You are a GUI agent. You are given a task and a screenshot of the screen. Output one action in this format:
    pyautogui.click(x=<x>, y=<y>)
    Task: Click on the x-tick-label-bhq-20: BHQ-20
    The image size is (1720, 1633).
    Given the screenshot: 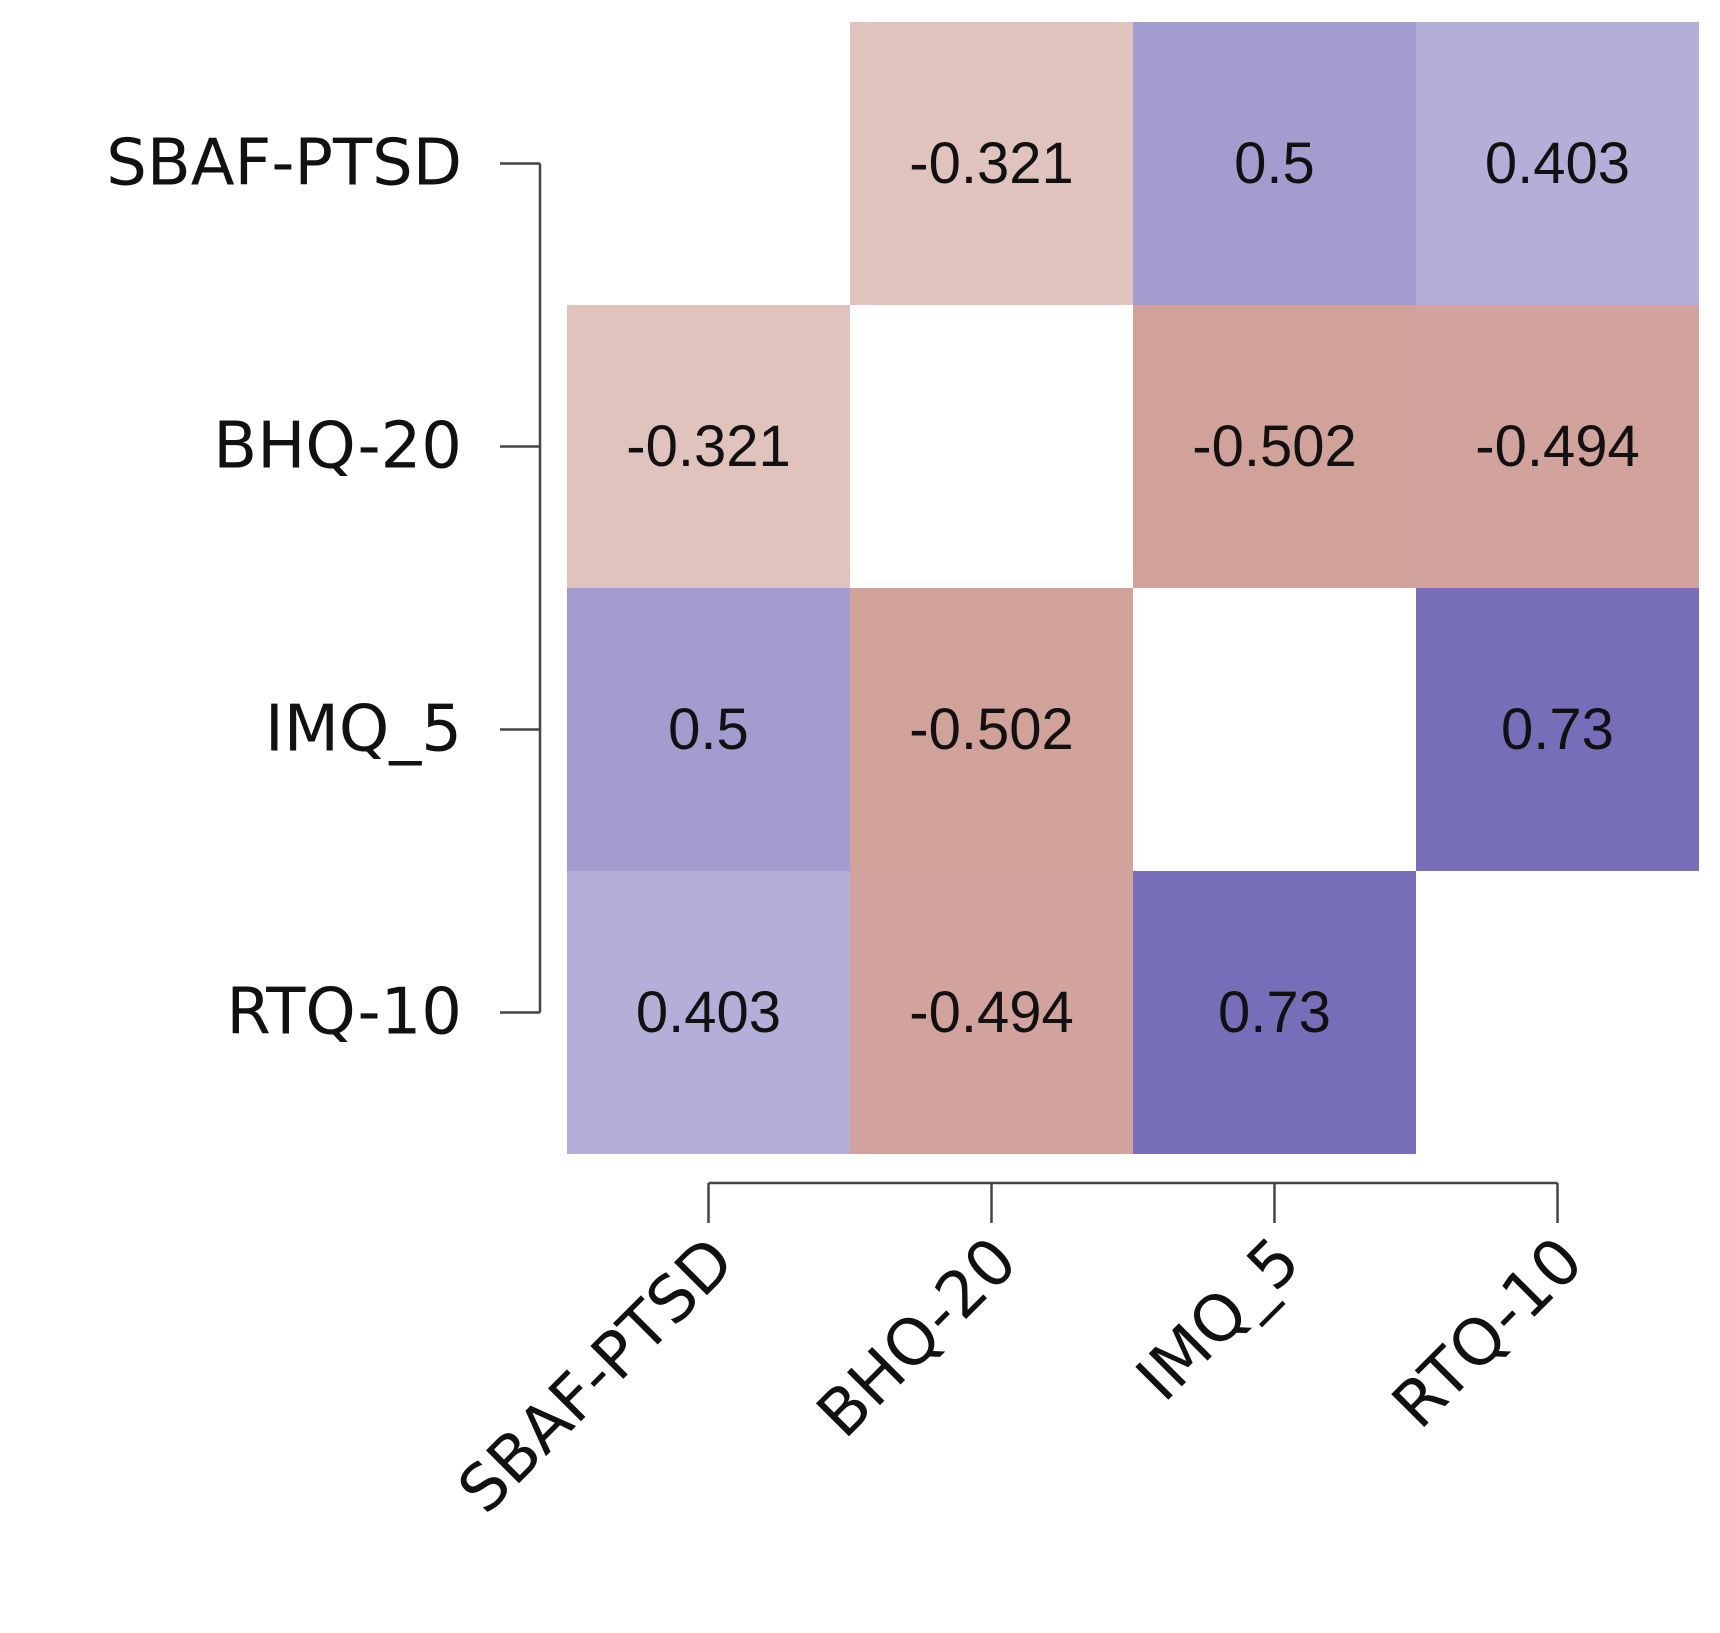 What is the action you would take?
    pyautogui.click(x=917, y=1338)
    